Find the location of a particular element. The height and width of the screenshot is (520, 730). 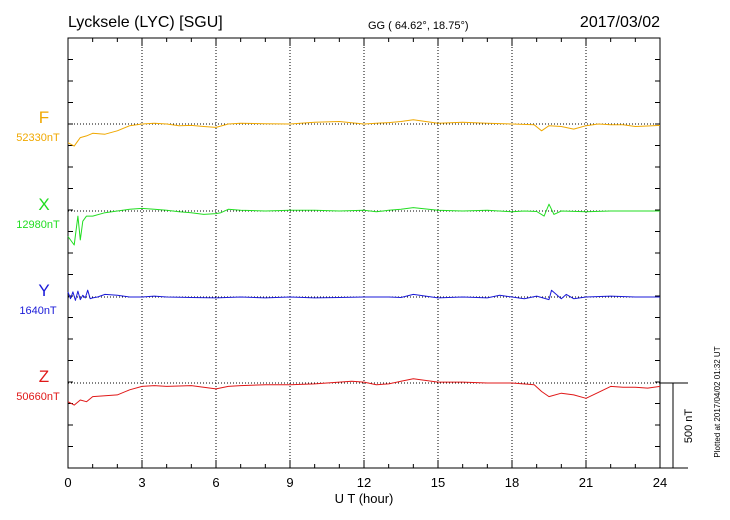

x-tick-label: 9 is located at coordinates (289, 482).